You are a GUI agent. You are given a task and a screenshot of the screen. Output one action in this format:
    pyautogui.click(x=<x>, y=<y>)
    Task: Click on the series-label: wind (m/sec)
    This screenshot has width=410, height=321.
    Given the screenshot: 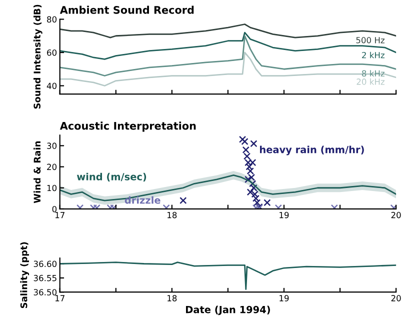 What is the action you would take?
    pyautogui.click(x=111, y=177)
    